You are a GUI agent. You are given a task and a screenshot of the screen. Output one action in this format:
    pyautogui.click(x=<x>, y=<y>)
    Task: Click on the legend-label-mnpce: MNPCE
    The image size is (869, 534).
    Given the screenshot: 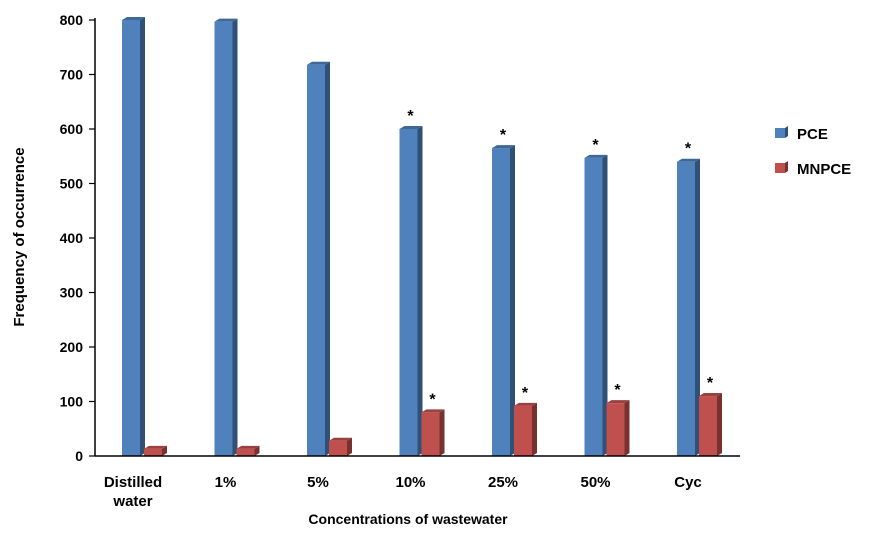 What is the action you would take?
    pyautogui.click(x=824, y=169)
    